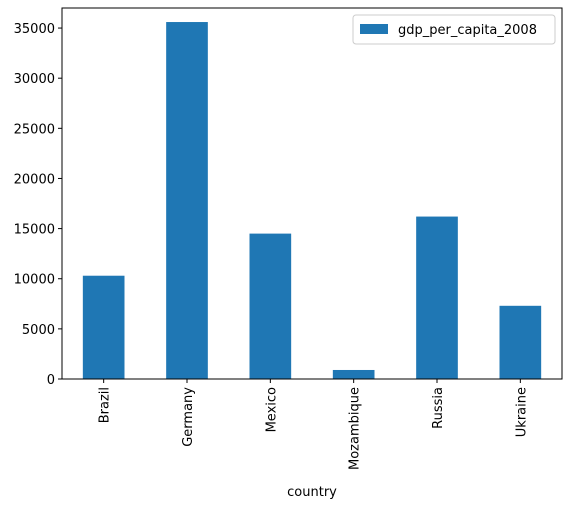 The width and height of the screenshot is (570, 507). Describe the element at coordinates (34, 79) in the screenshot. I see `y-tick-label: 30000` at that location.